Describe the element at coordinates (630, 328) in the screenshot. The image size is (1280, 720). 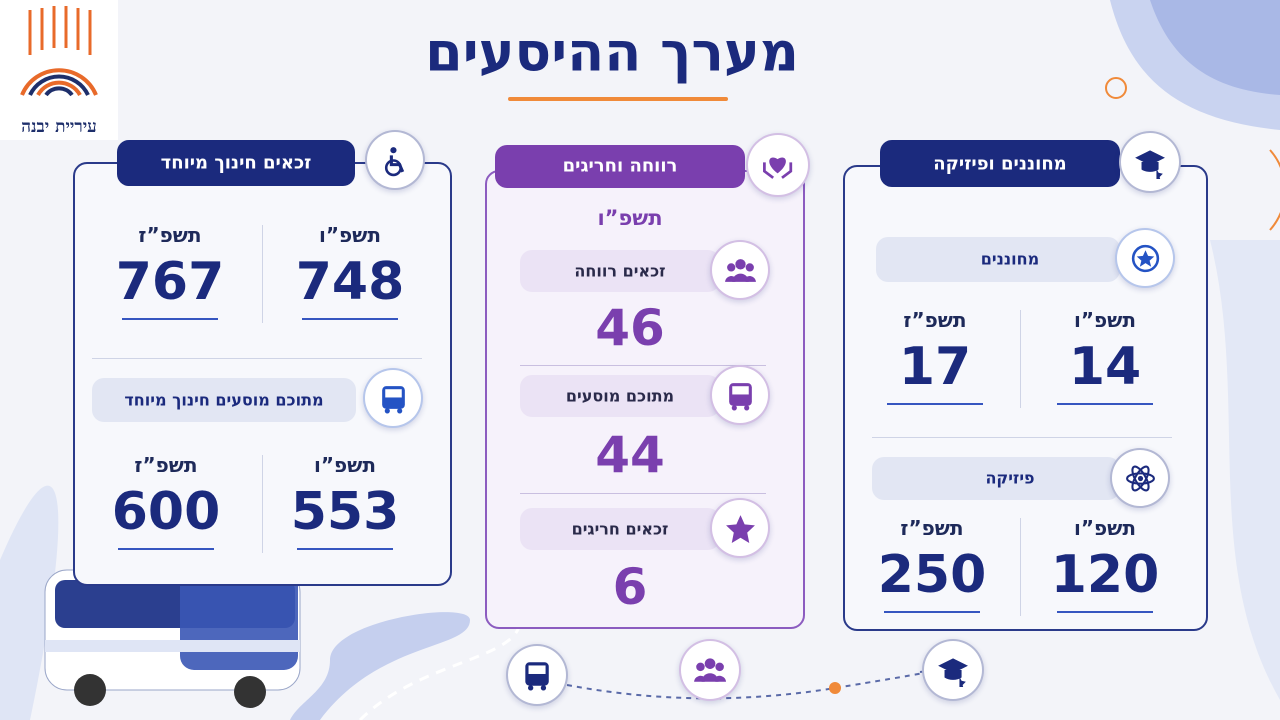
I see `stat-value: 46` at that location.